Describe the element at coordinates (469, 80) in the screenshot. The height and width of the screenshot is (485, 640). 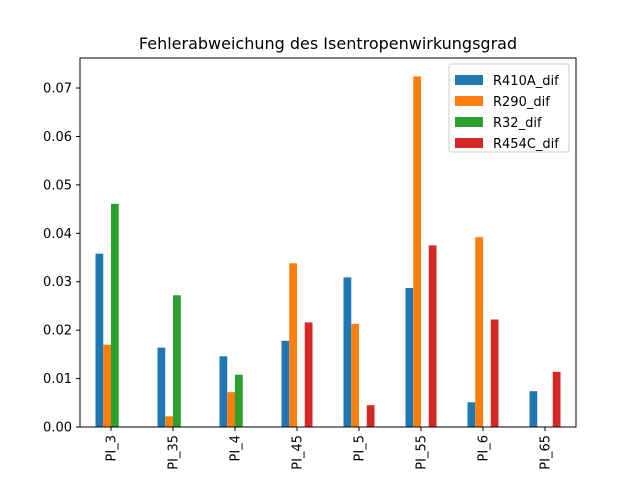
I see `legend-swatch-R410A_dif` at that location.